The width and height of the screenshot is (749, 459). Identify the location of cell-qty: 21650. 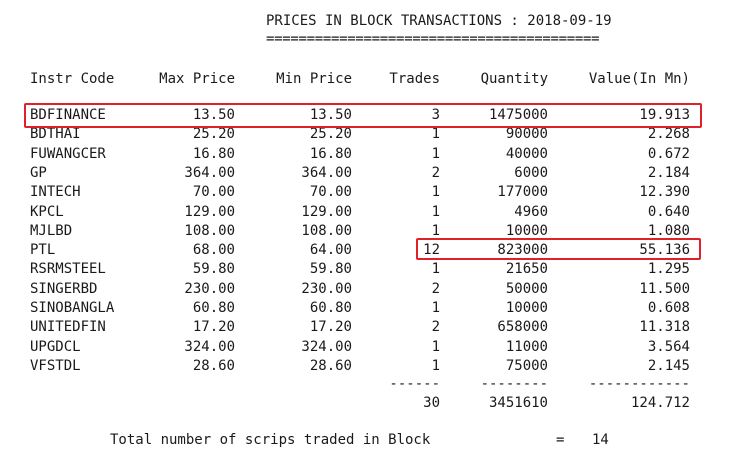
(526, 269).